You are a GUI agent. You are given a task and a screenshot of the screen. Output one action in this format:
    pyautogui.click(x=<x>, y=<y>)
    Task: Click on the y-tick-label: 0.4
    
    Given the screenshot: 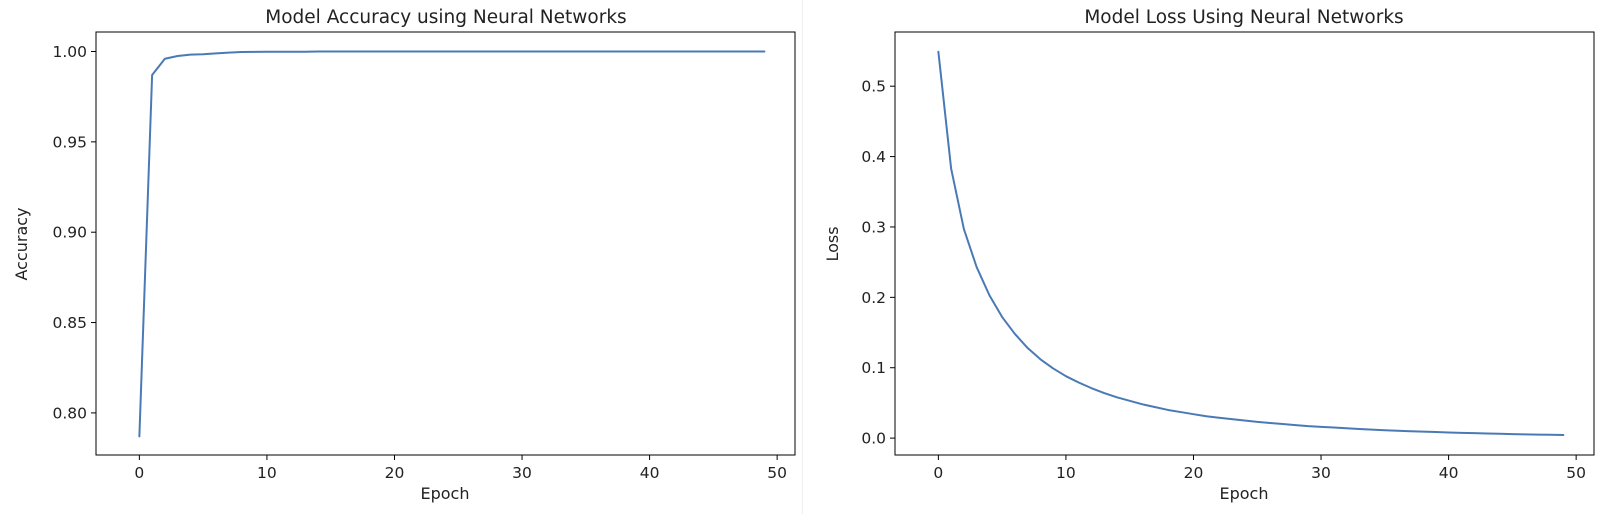 What is the action you would take?
    pyautogui.click(x=873, y=157)
    